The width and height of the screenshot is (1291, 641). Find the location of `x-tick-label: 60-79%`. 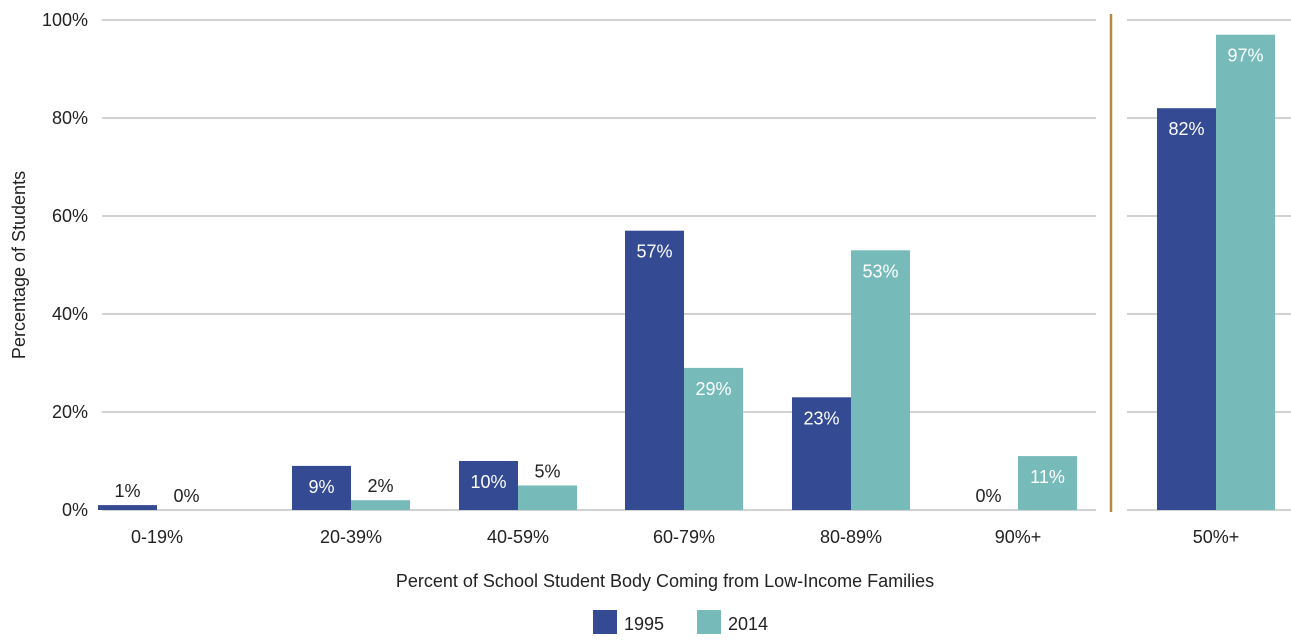

x-tick-label: 60-79% is located at coordinates (684, 537).